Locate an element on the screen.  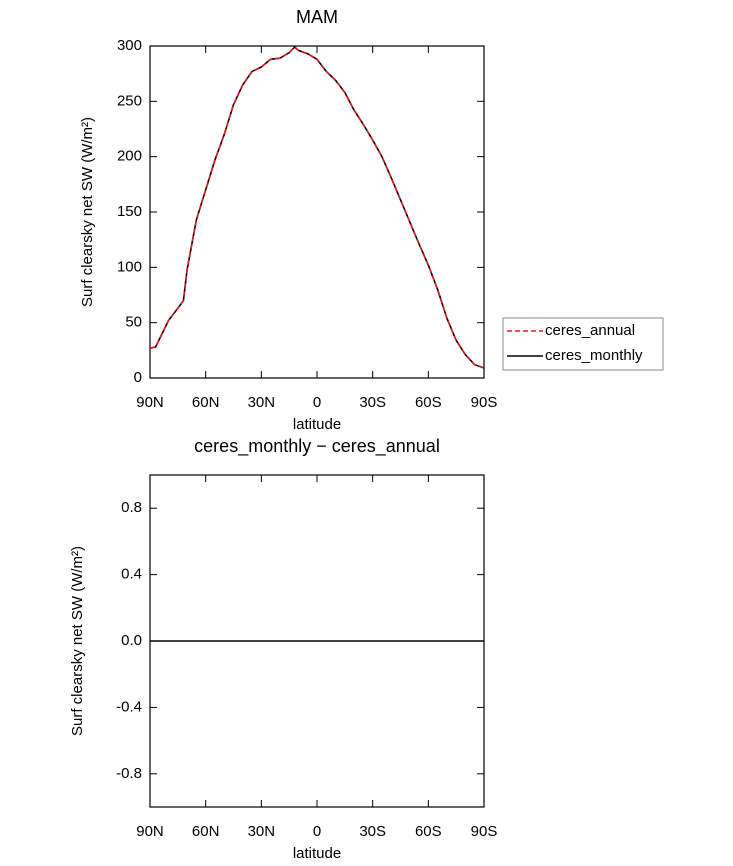
y-tick-label: 0.0 is located at coordinates (131, 640).